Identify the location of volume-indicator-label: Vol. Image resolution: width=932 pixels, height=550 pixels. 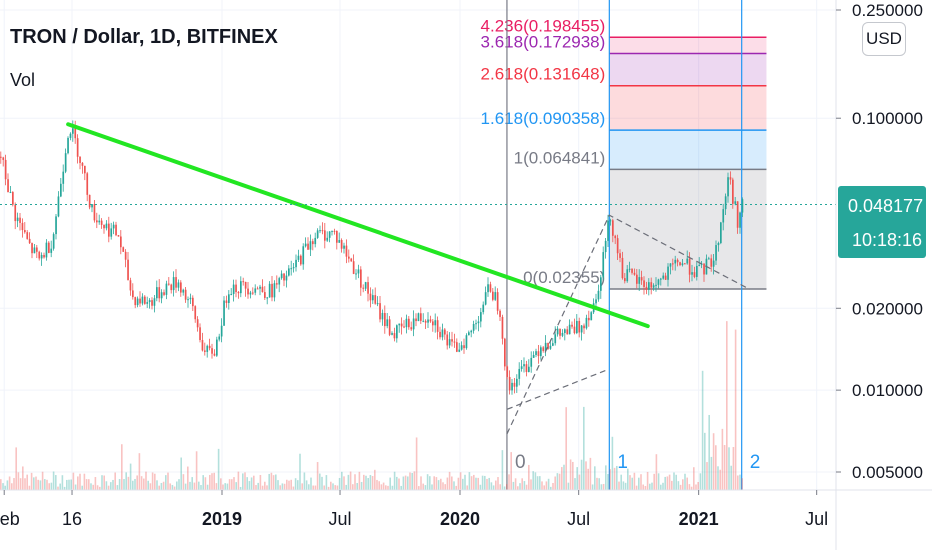
(23, 80).